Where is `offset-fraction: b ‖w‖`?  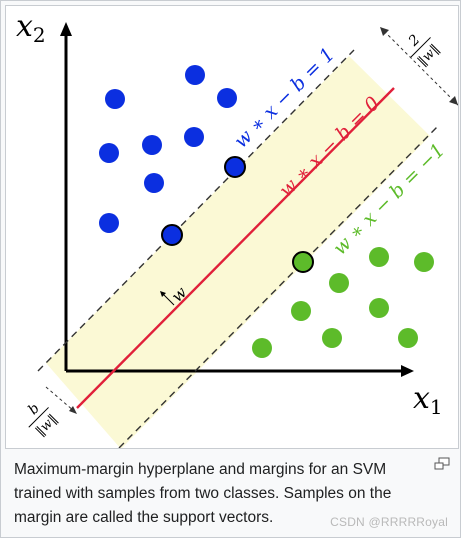
offset-fraction: b ‖w‖ is located at coordinates (42, 419).